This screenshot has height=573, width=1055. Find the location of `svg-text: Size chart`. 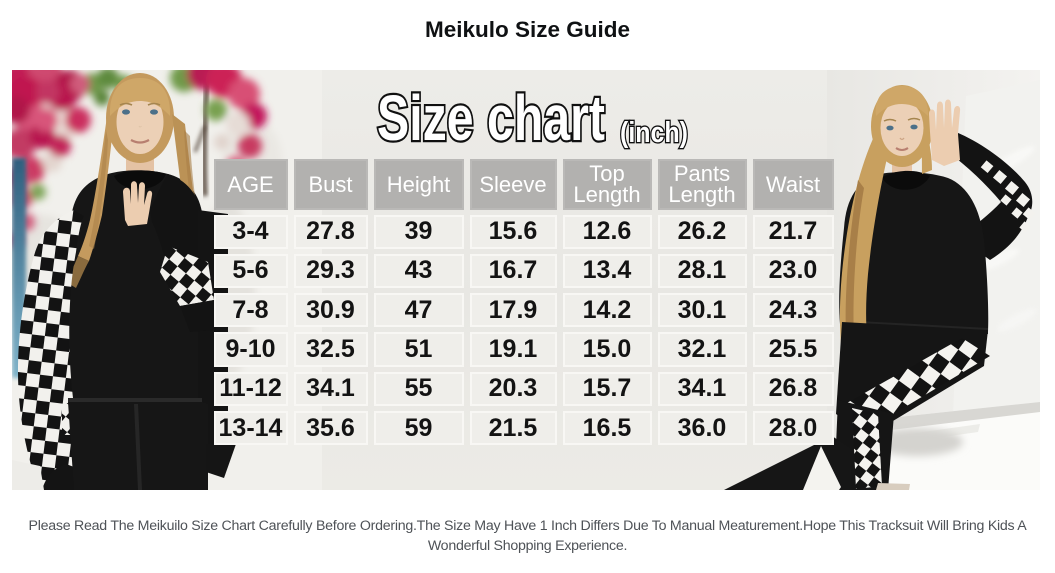

svg-text: Size chart is located at coordinates (491, 118).